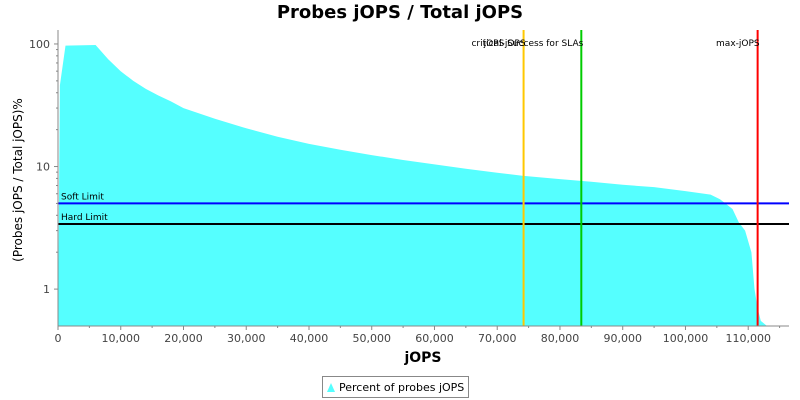 This screenshot has width=800, height=400. I want to click on x-tick-label-10: 100,000, so click(686, 338).